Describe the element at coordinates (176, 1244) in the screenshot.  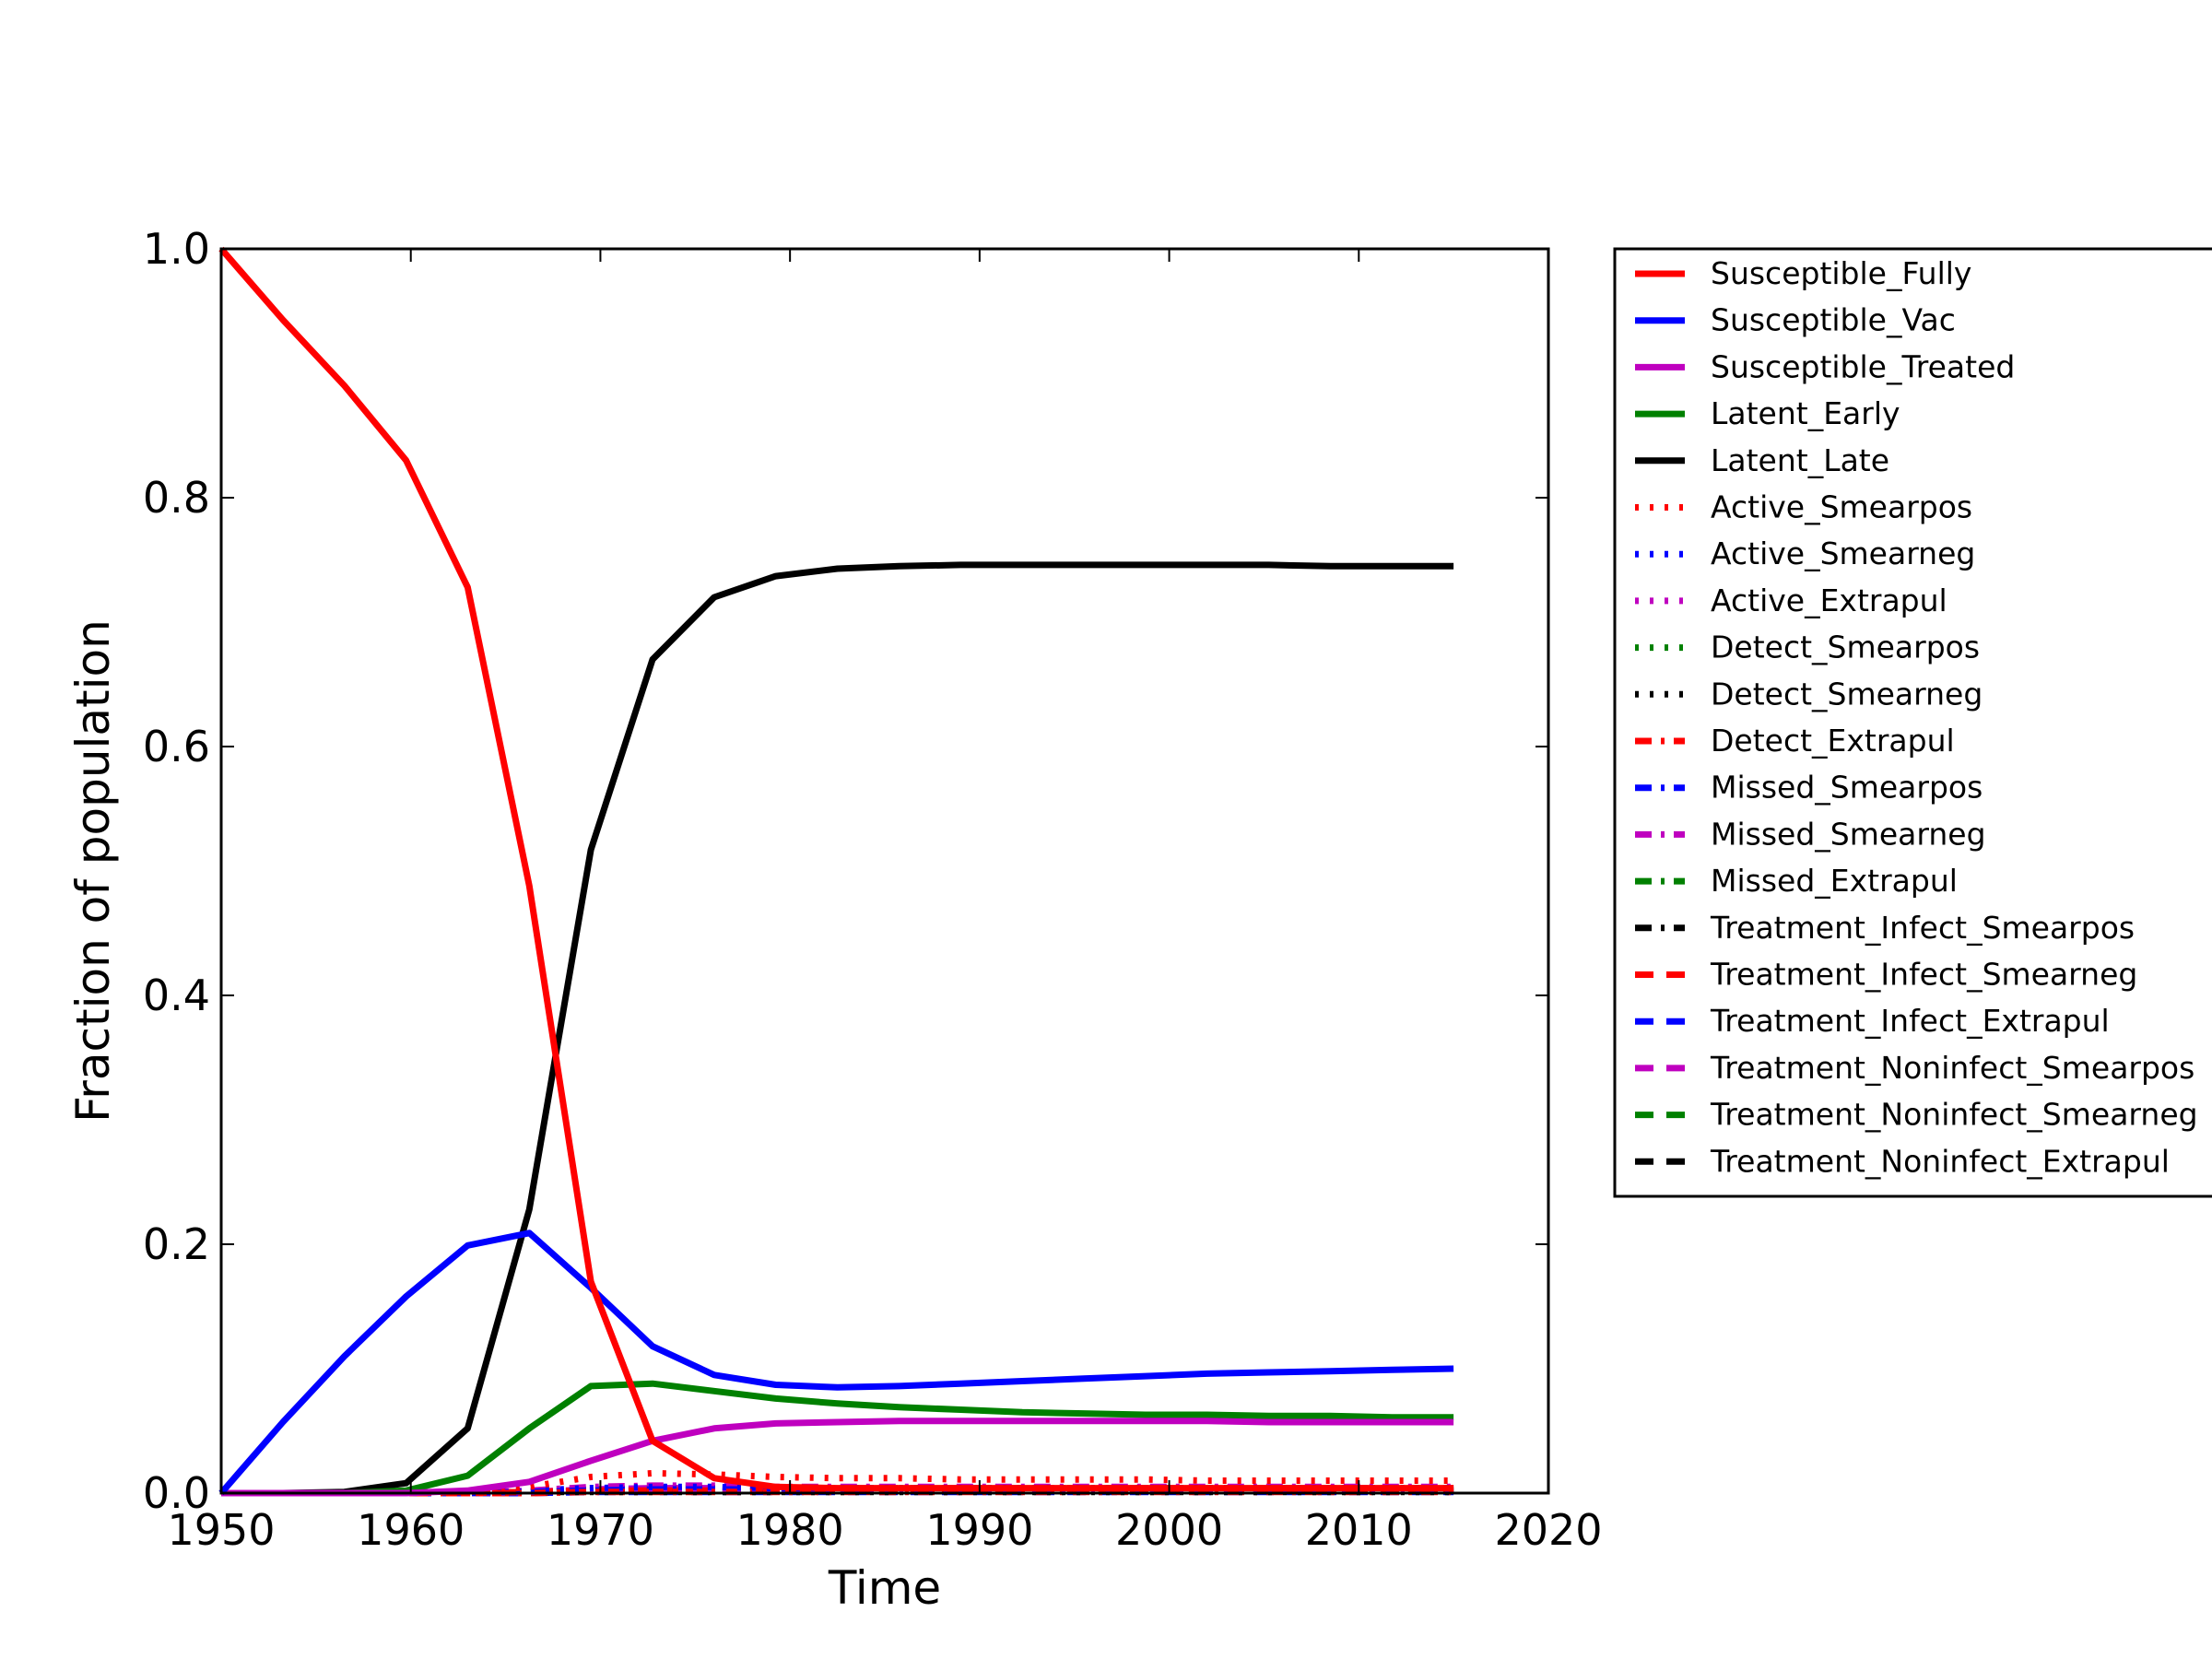
I see `y-tick-label: 0.2` at that location.